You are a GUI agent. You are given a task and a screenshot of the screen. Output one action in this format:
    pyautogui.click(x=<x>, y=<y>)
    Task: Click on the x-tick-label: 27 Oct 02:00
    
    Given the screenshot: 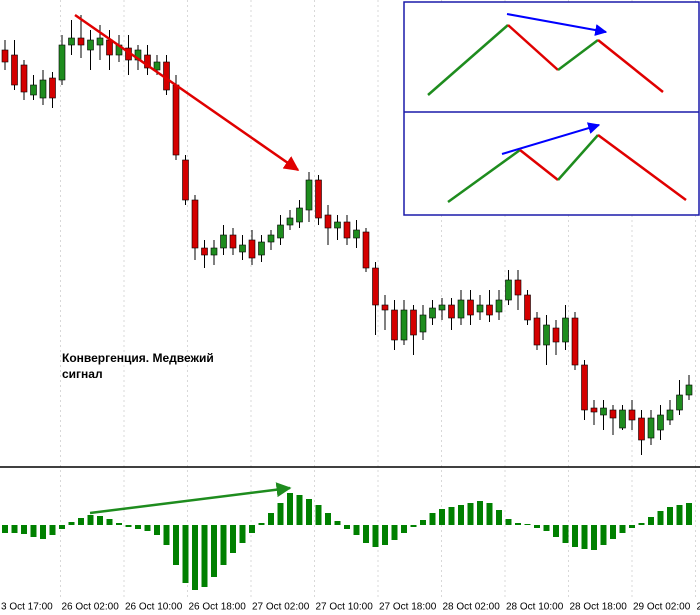 What is the action you would take?
    pyautogui.click(x=281, y=607)
    